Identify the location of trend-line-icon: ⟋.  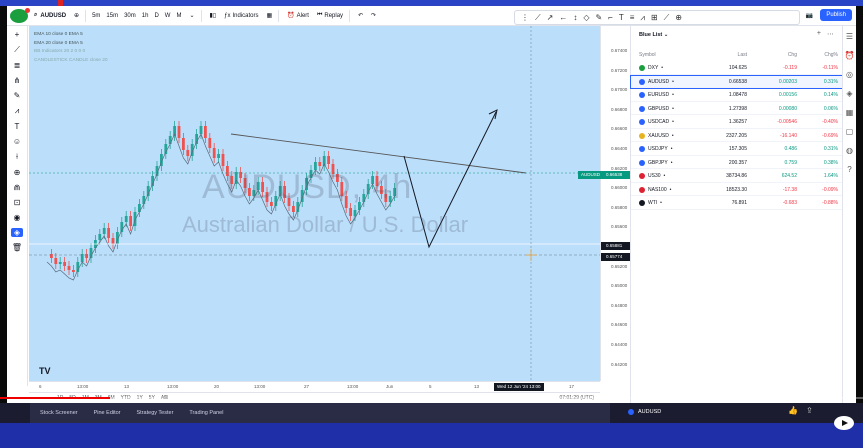
(17, 49).